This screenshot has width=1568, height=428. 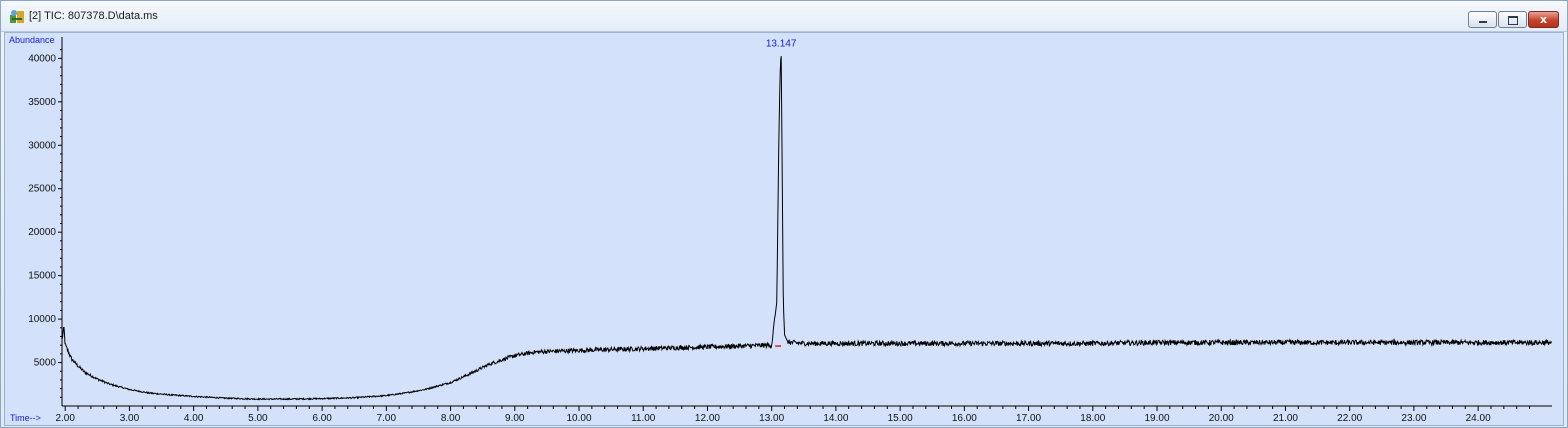 I want to click on instrument-icon, so click(x=17, y=16).